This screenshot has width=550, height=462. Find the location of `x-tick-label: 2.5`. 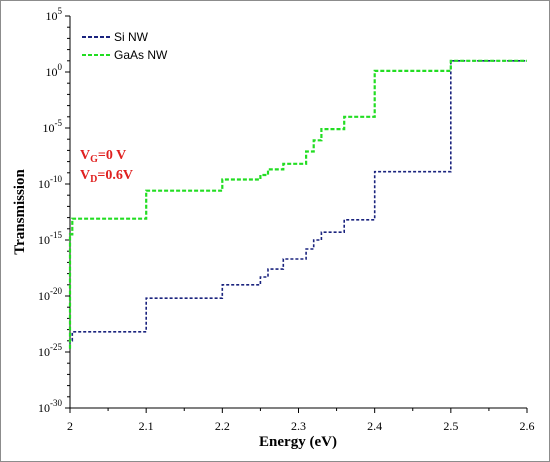

x-tick-label: 2.5 is located at coordinates (450, 426).